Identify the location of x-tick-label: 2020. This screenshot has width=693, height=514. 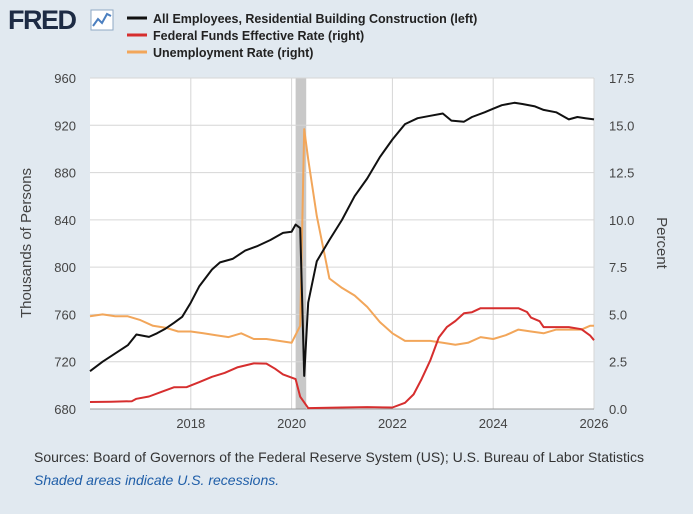
(291, 423).